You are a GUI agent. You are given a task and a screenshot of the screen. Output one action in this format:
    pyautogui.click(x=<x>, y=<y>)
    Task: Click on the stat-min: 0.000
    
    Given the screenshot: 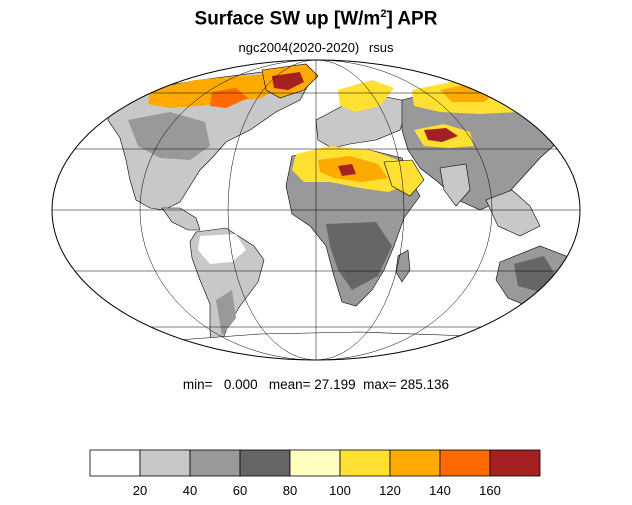 What is the action you would take?
    pyautogui.click(x=240, y=384)
    